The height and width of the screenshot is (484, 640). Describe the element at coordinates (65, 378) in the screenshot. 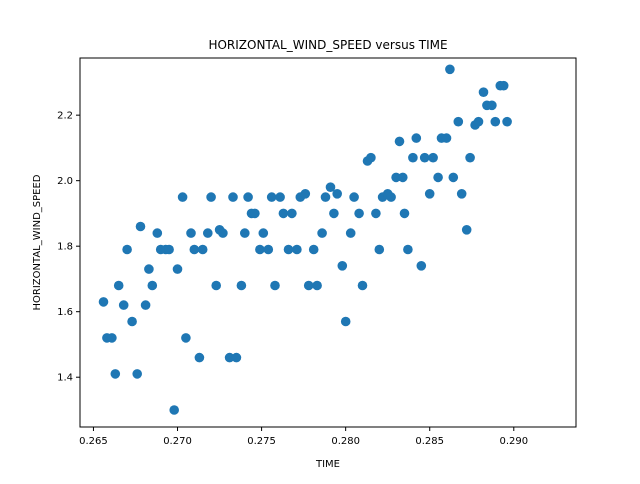

I see `y-tick-label: 1.4` at that location.